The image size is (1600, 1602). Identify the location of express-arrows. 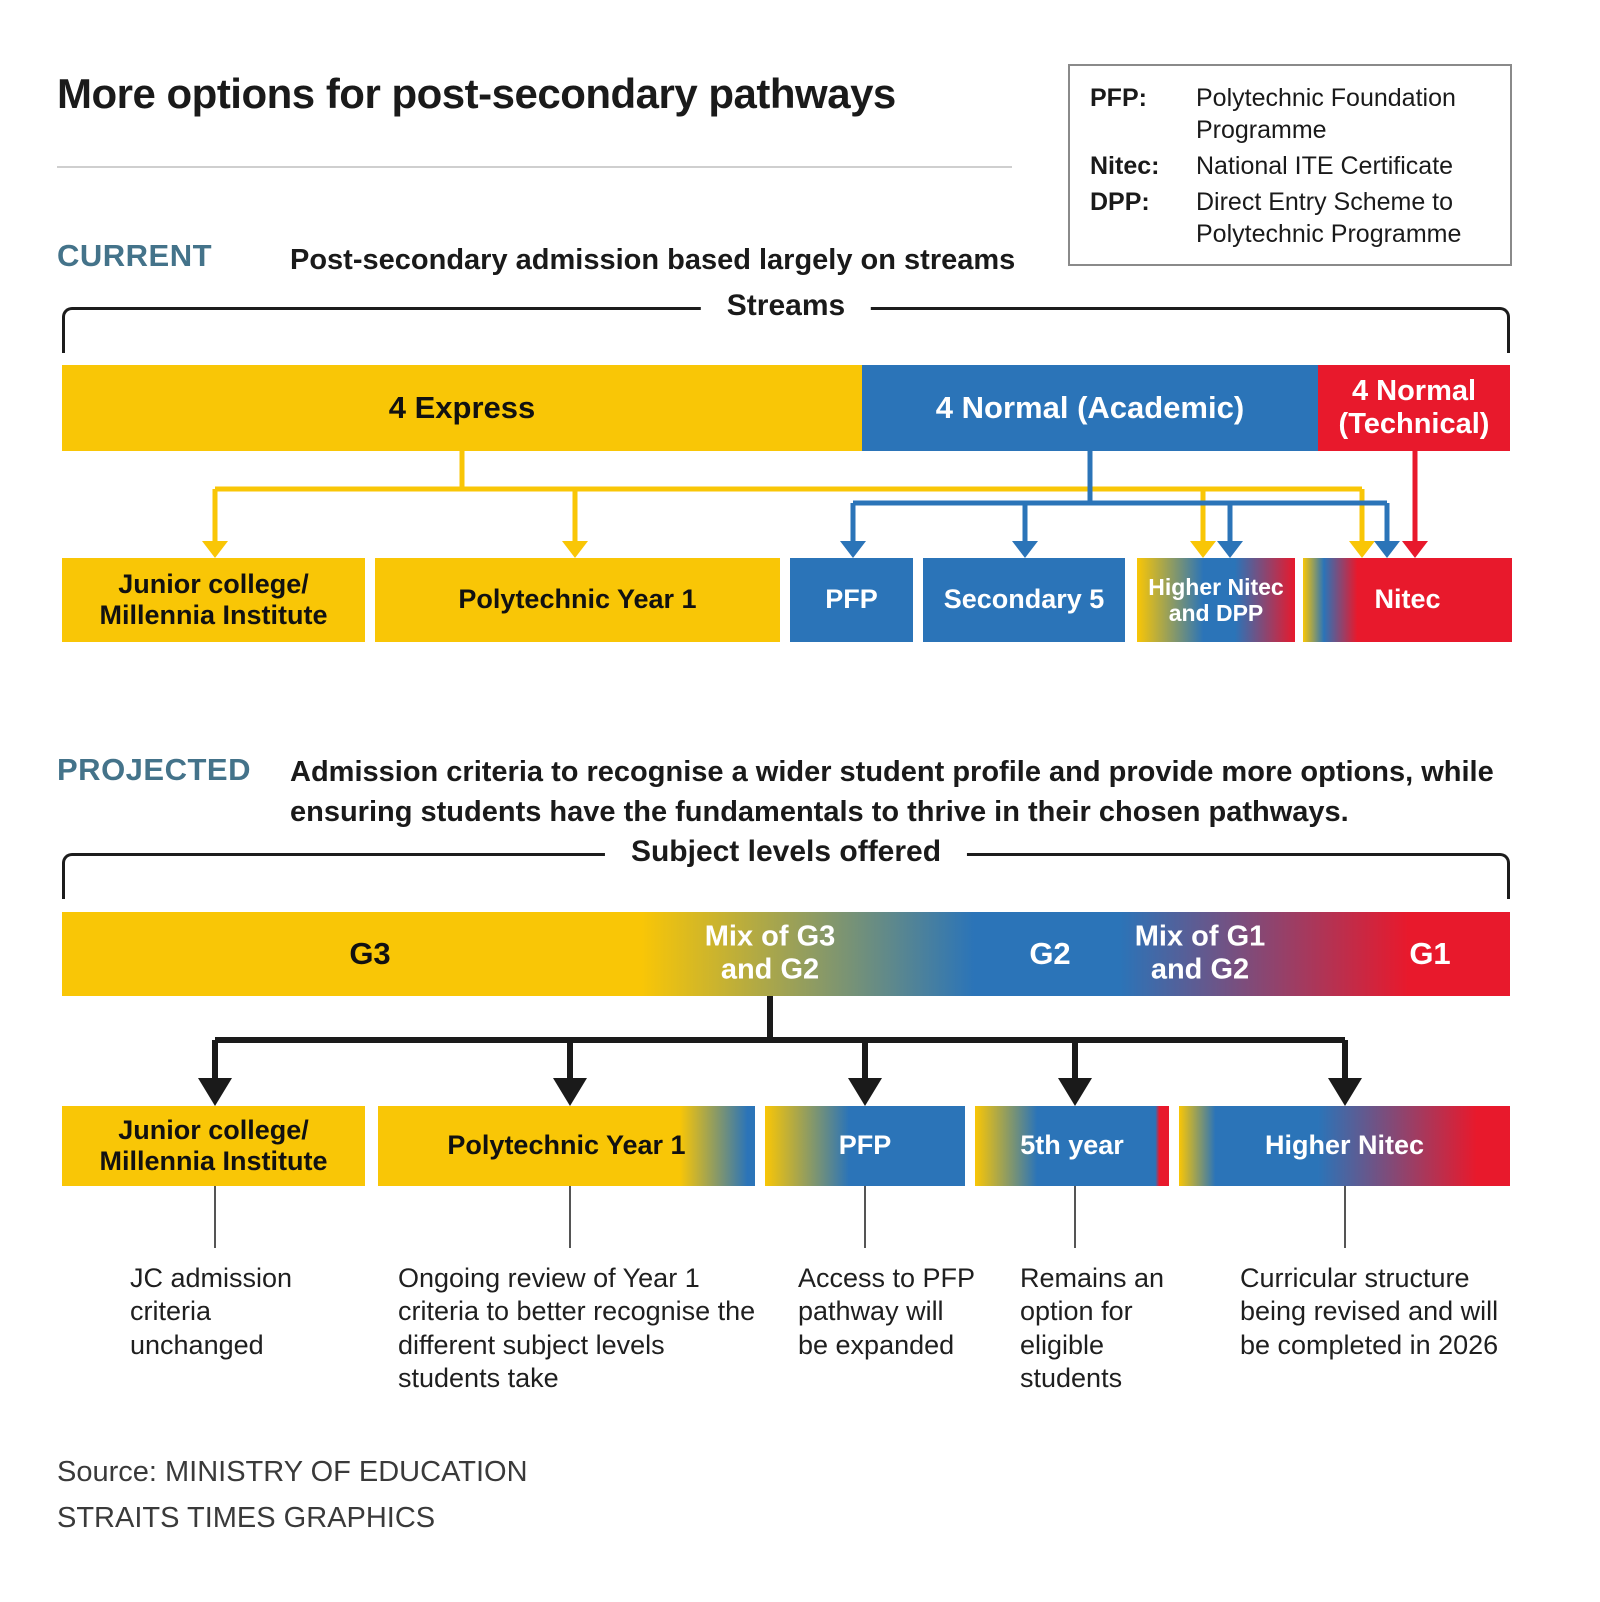
(788, 504).